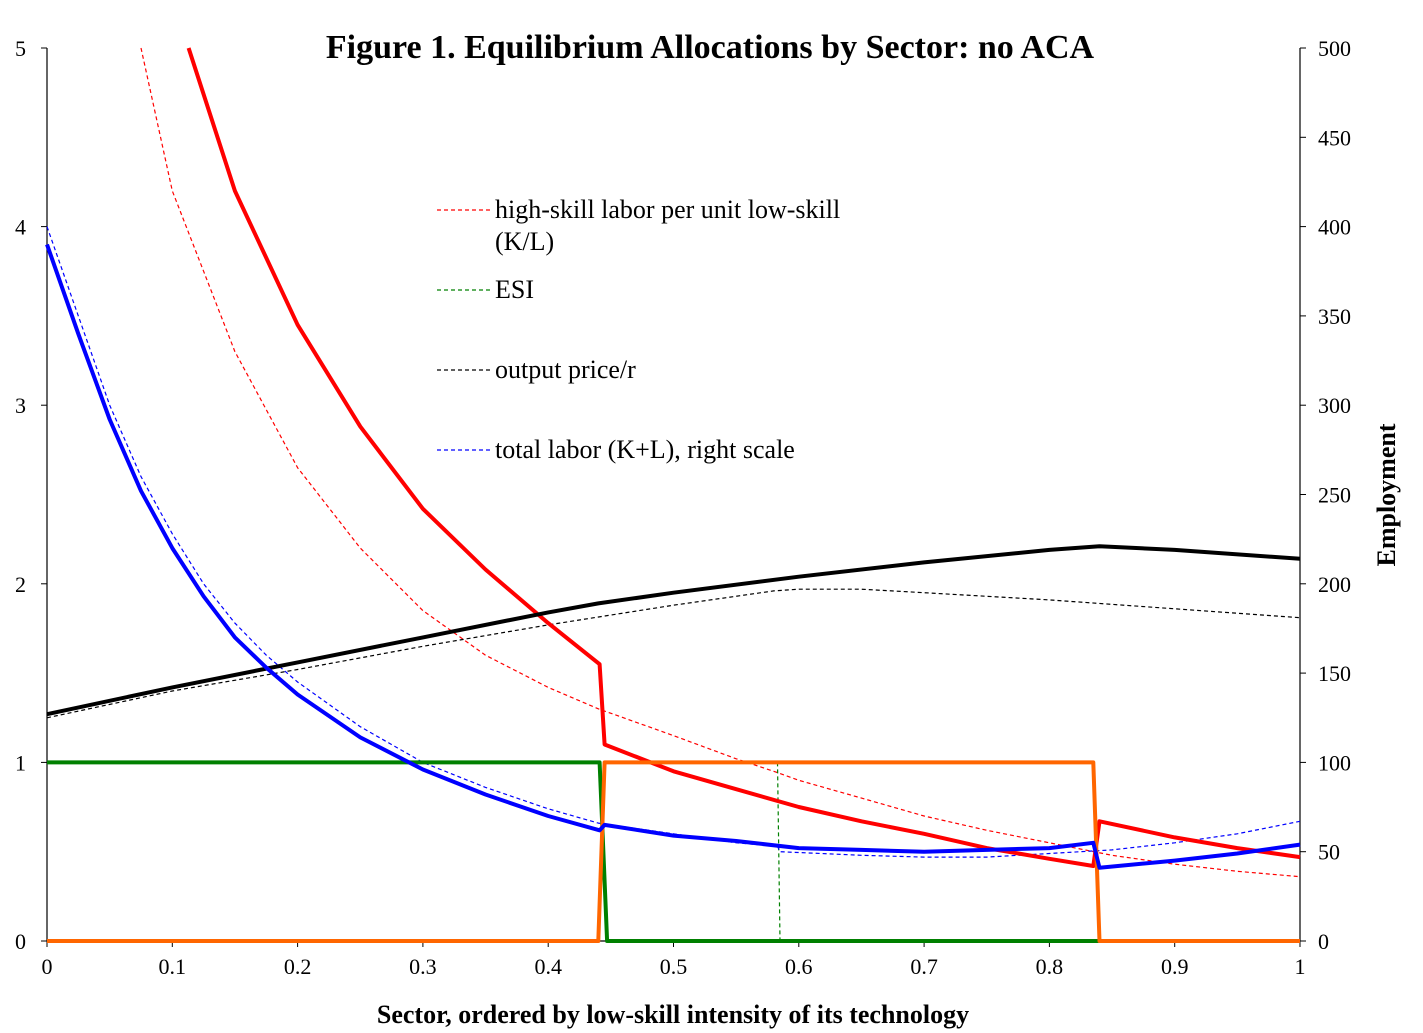 This screenshot has height=1033, width=1423. I want to click on x-tick-label: 0.3, so click(423, 966).